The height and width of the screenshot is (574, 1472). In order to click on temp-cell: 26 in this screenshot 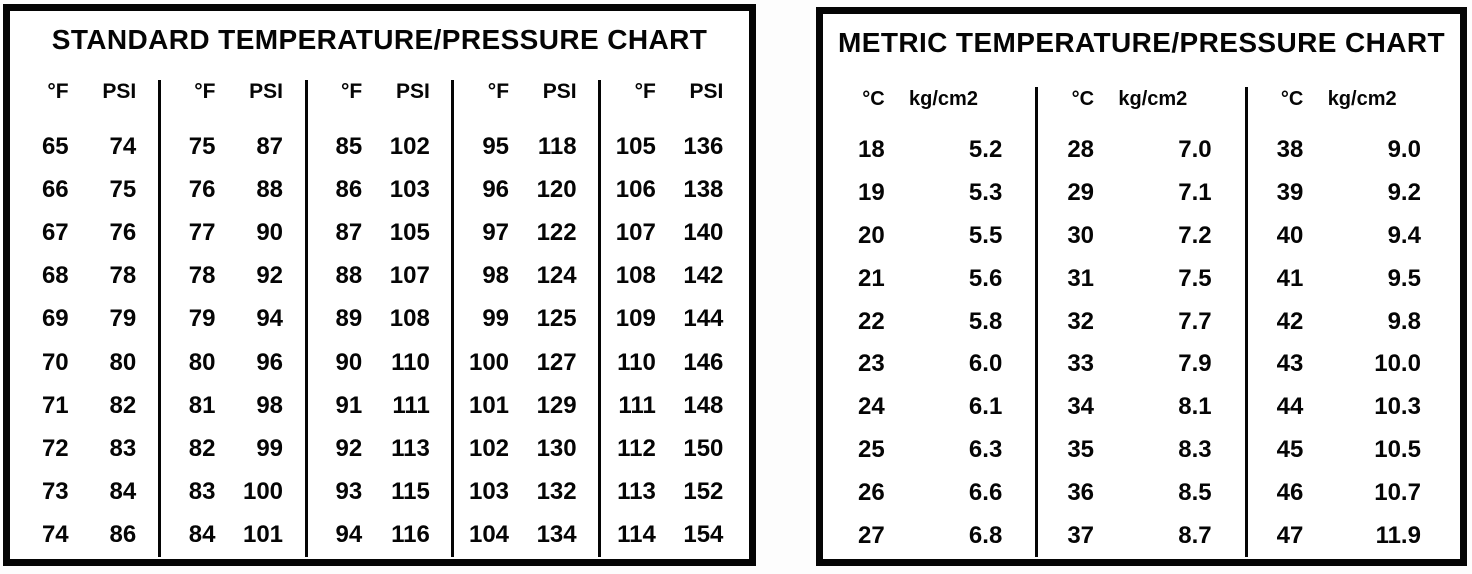, I will do `click(871, 492)`.